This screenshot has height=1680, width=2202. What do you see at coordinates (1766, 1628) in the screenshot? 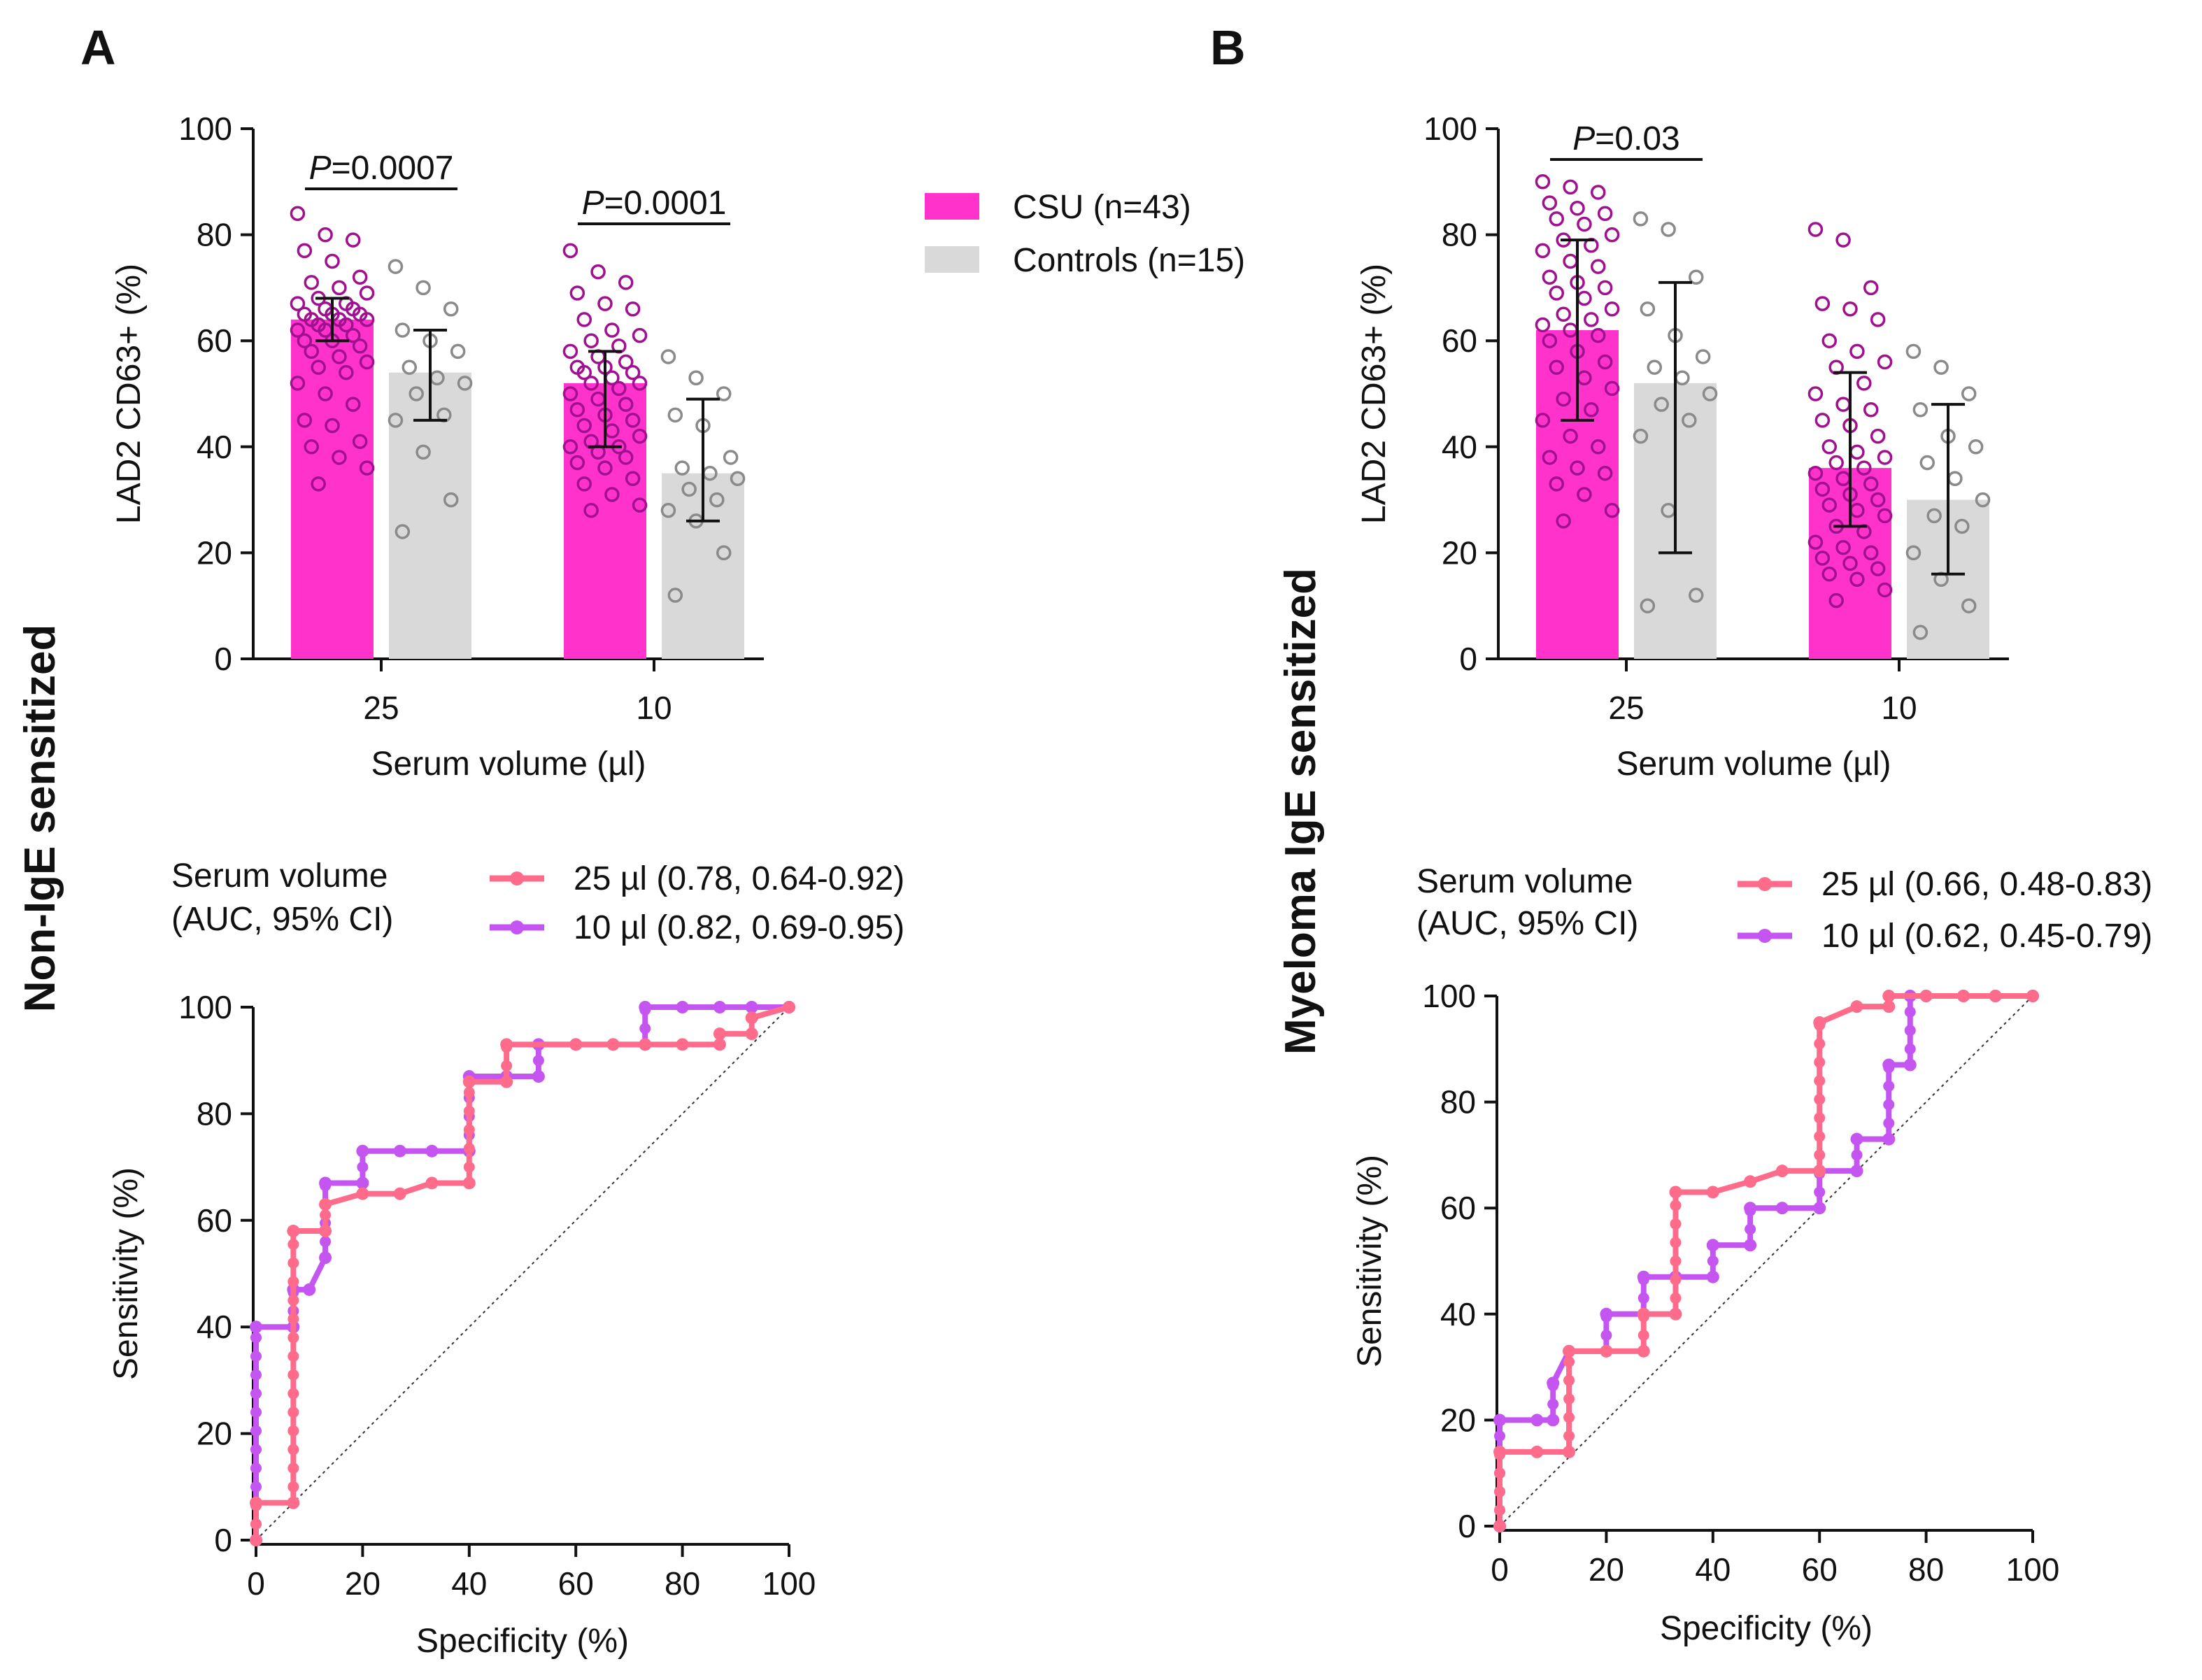
I see `x-axis-title: Specificity (%)` at bounding box center [1766, 1628].